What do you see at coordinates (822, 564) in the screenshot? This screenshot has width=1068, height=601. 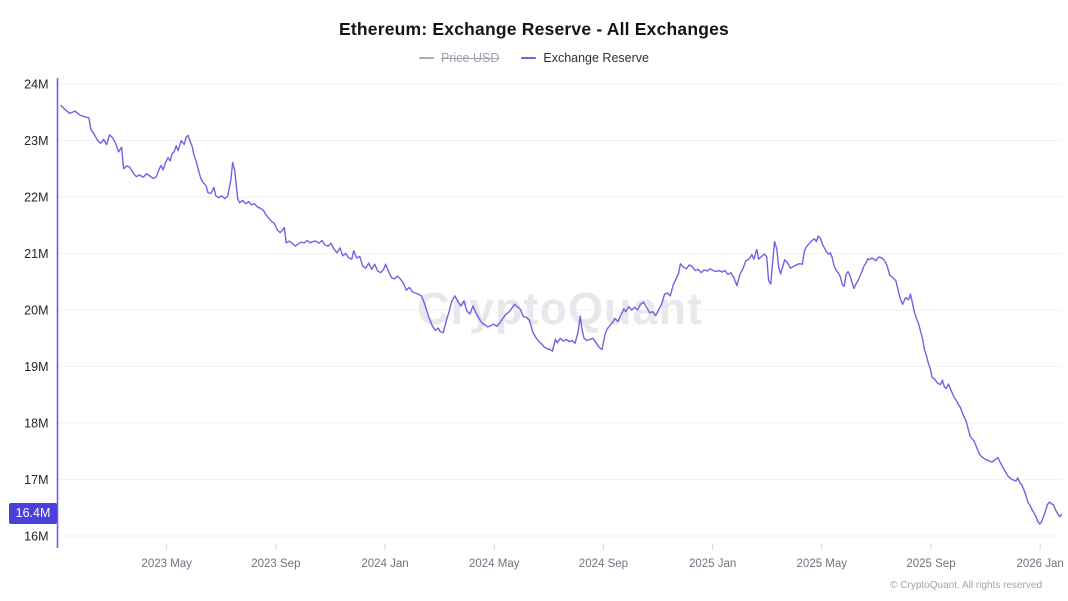 I see `x-axis-tick-label: 2025 May` at bounding box center [822, 564].